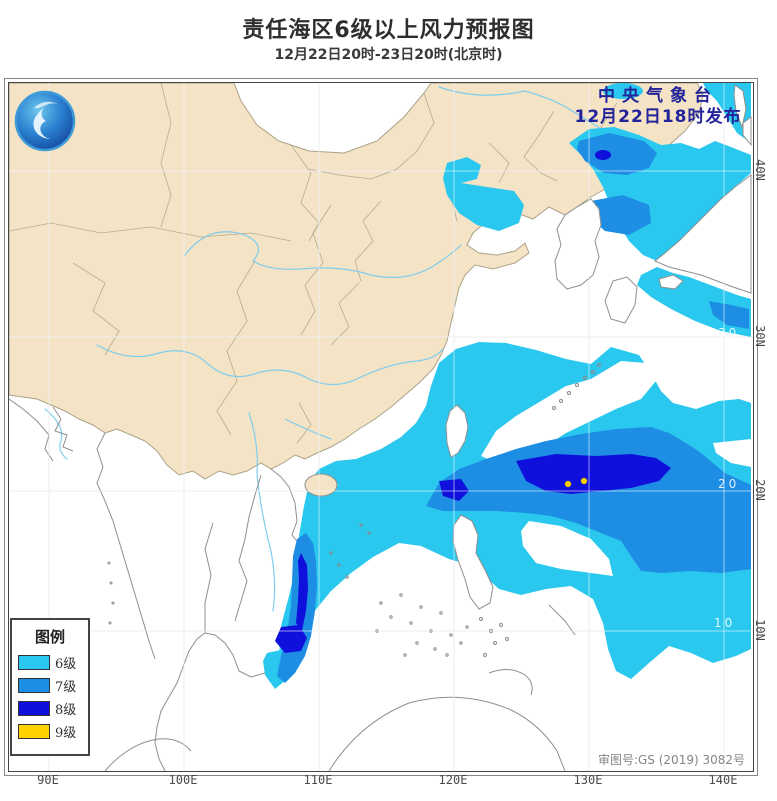 Image resolution: width=777 pixels, height=801 pixels. What do you see at coordinates (66, 687) in the screenshot?
I see `legend-label: 7级` at bounding box center [66, 687].